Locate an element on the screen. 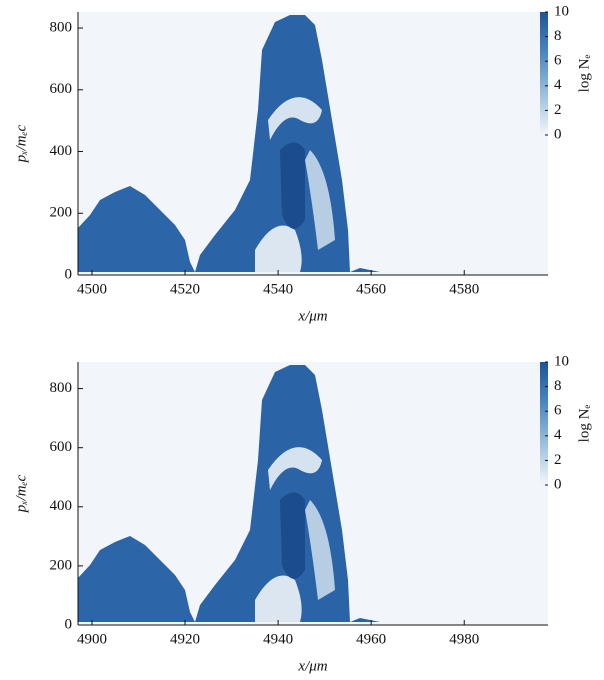 The height and width of the screenshot is (680, 604). x-tick-label: 4960 is located at coordinates (371, 639).